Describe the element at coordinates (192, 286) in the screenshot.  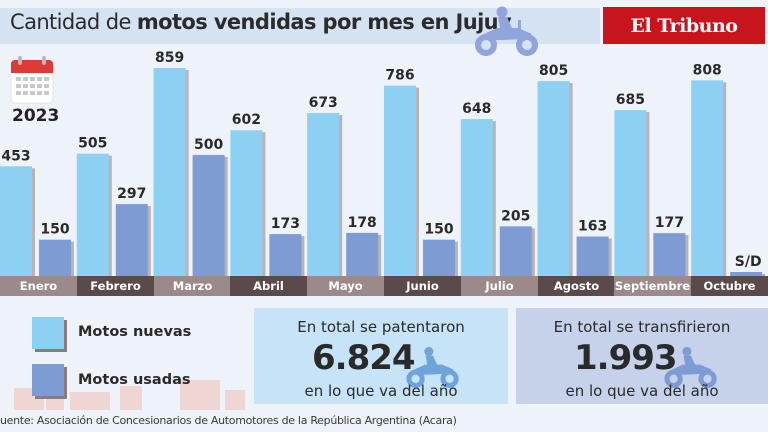
I see `month-label: Marzo` at that location.